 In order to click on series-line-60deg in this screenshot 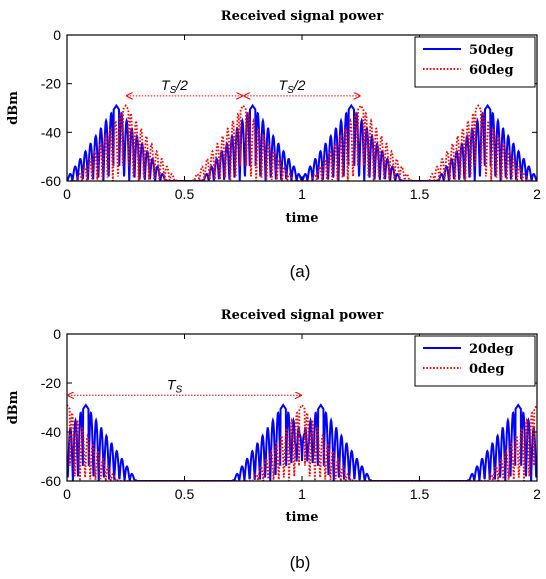, I will do `click(302, 142)`.